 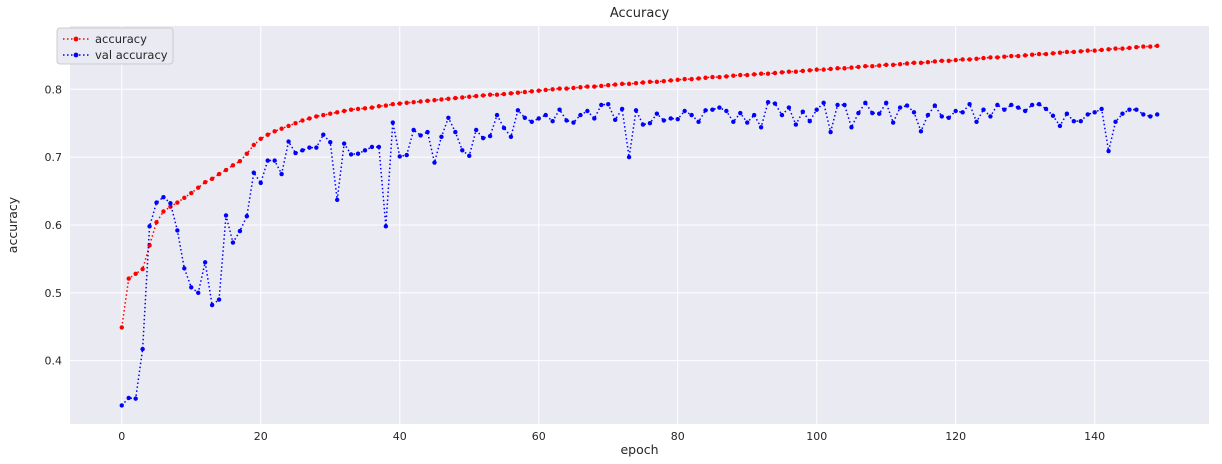 I want to click on x-tick-label: 0, so click(x=121, y=436).